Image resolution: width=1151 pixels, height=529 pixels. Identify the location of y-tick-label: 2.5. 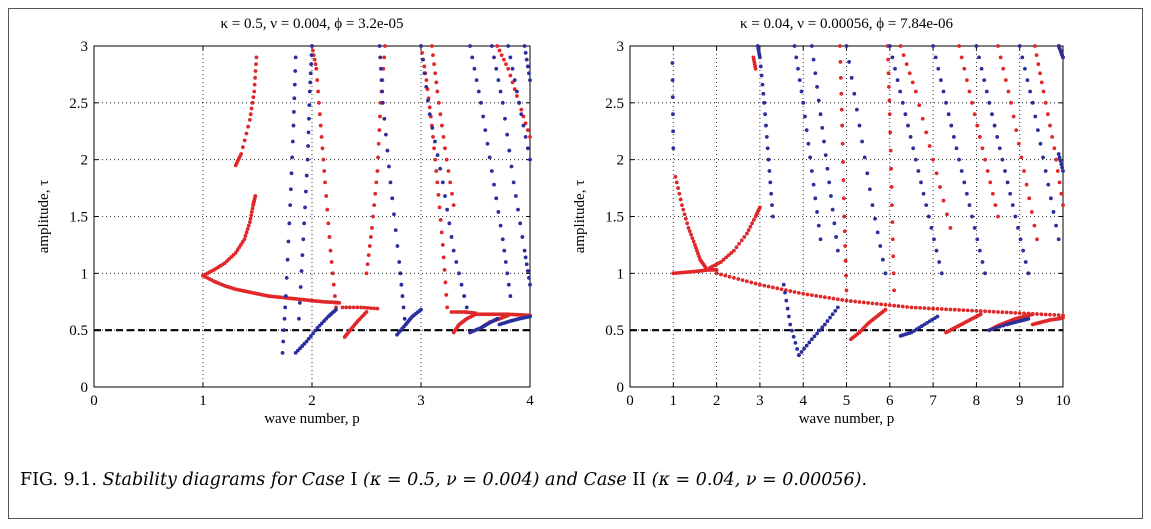
(78, 104).